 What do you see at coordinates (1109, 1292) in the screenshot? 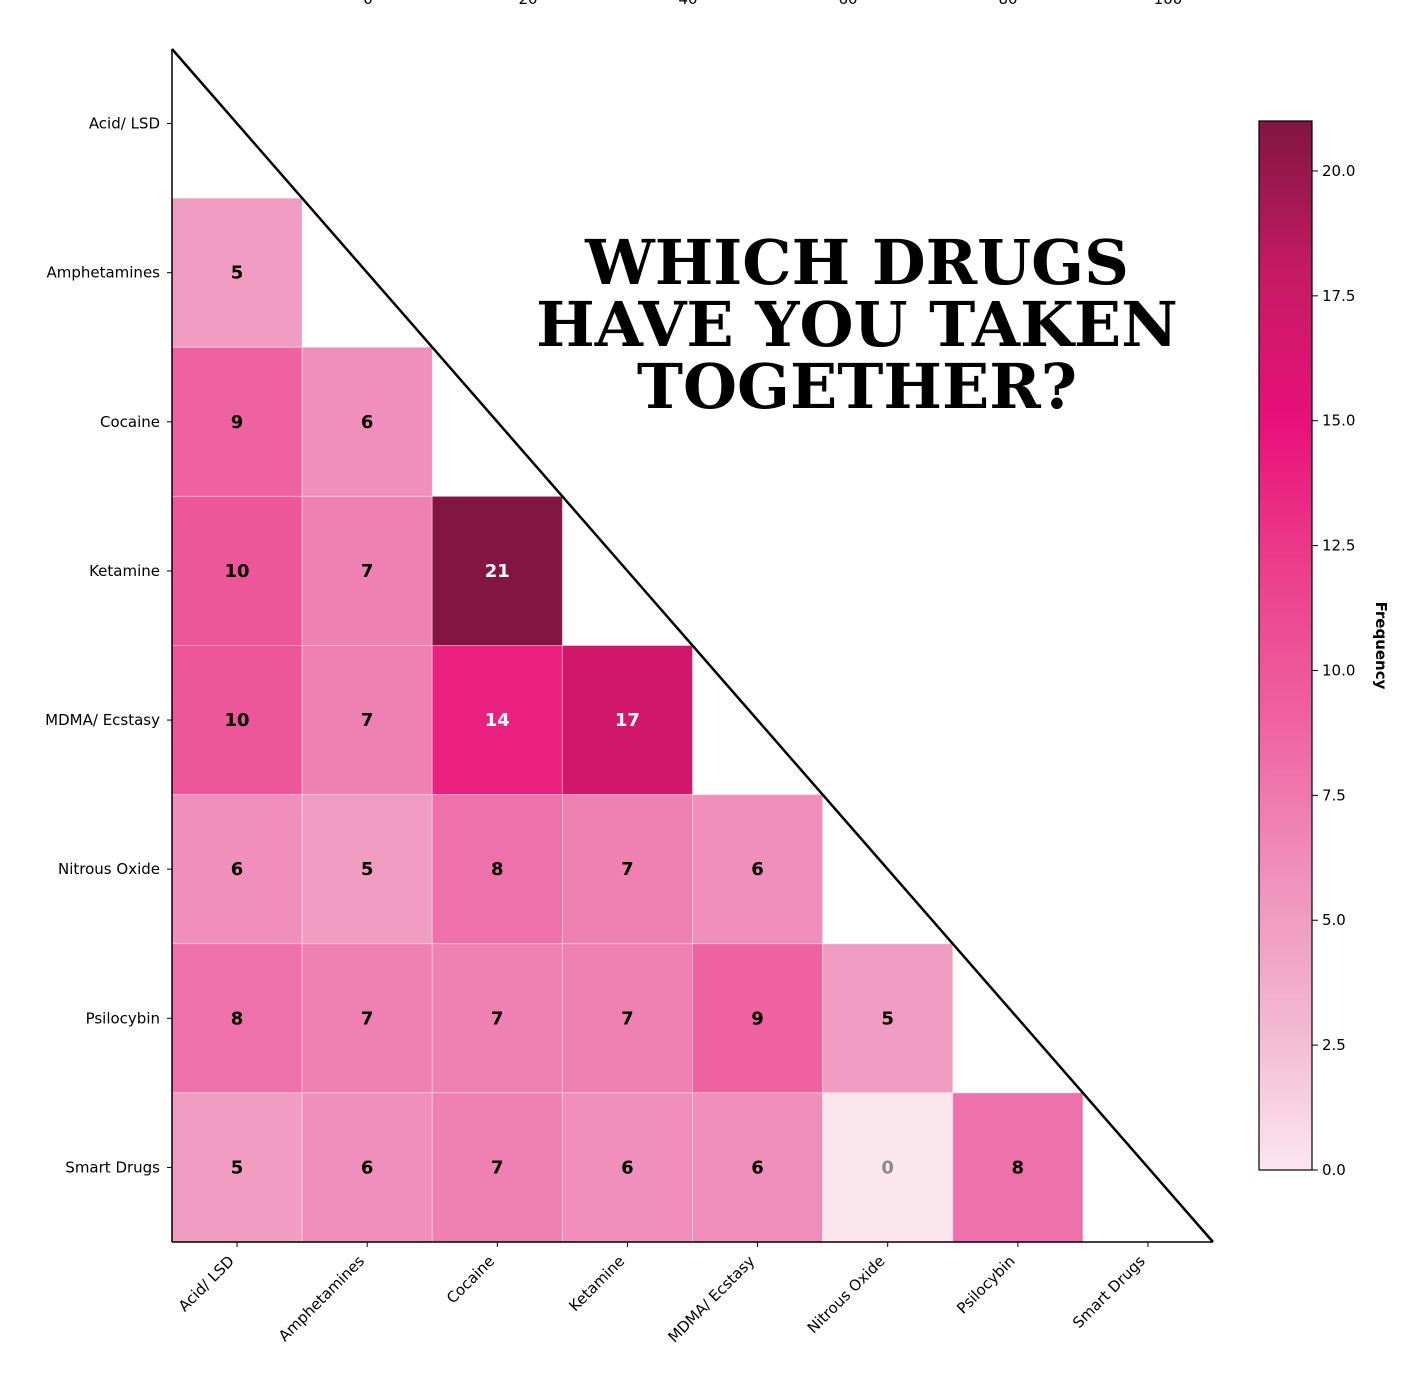
I see `x-tick-label: Smart Drugs` at bounding box center [1109, 1292].